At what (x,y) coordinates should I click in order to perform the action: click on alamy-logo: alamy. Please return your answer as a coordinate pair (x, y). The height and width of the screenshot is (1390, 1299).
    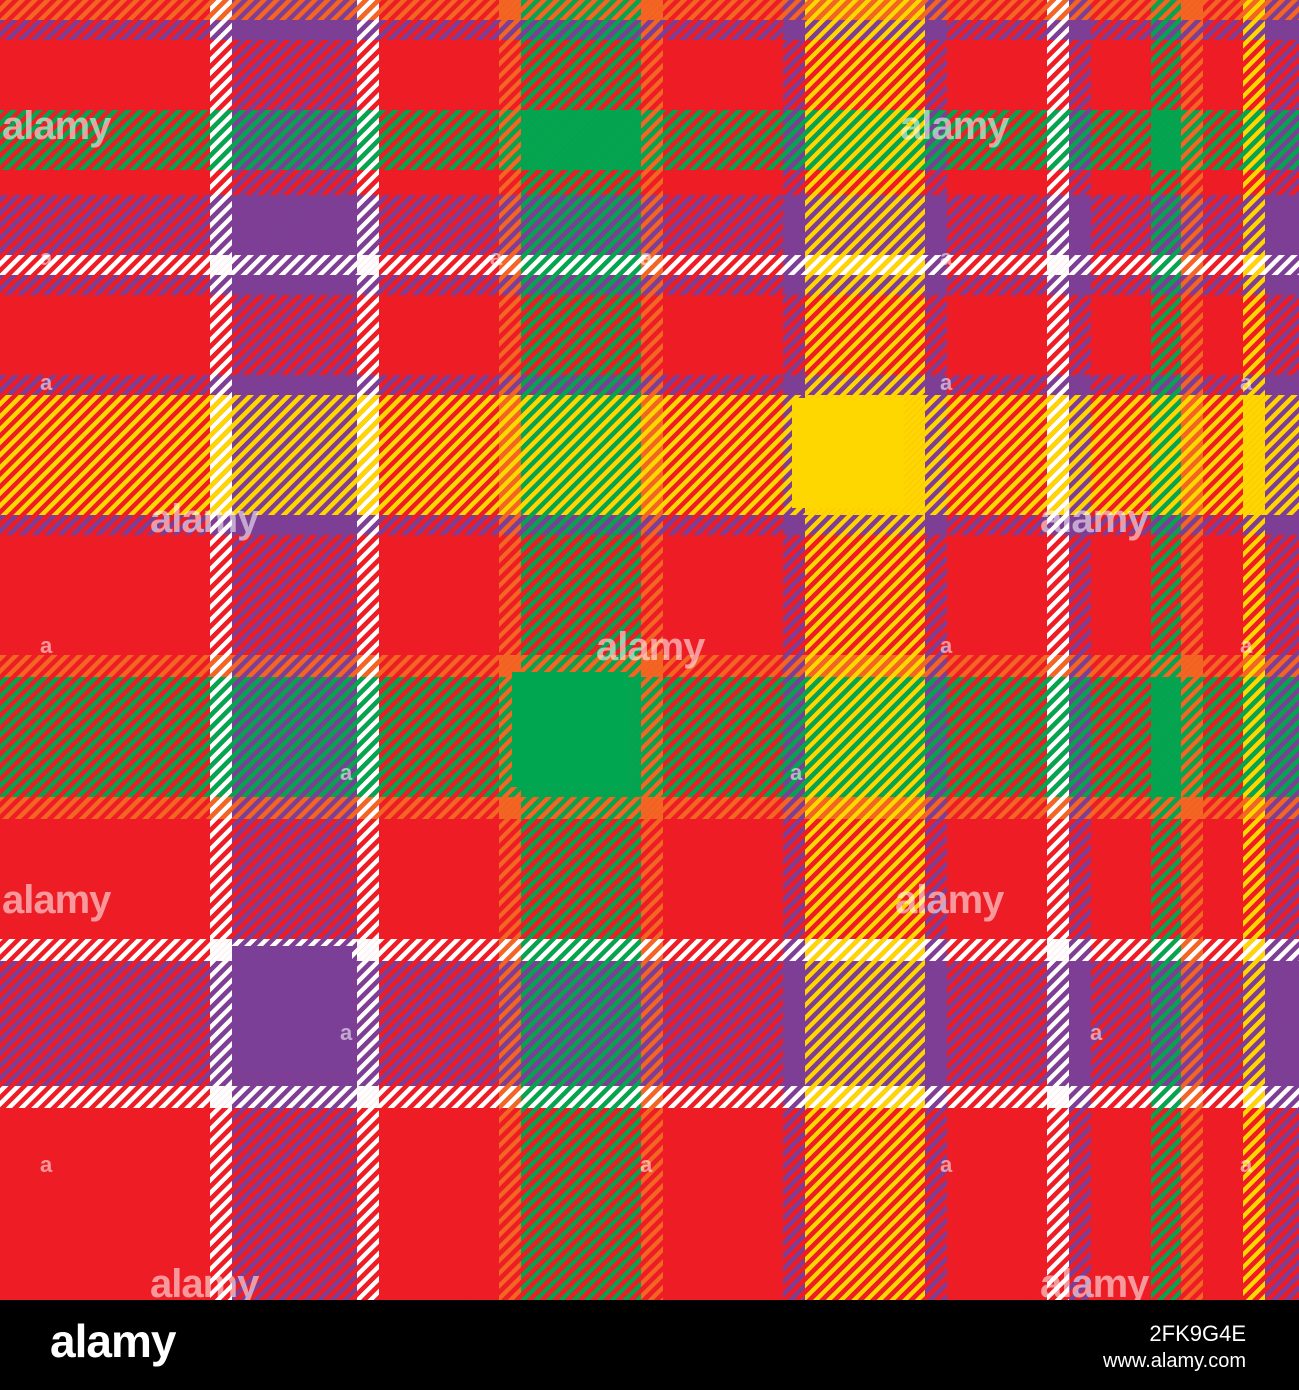
    Looking at the image, I should click on (113, 1341).